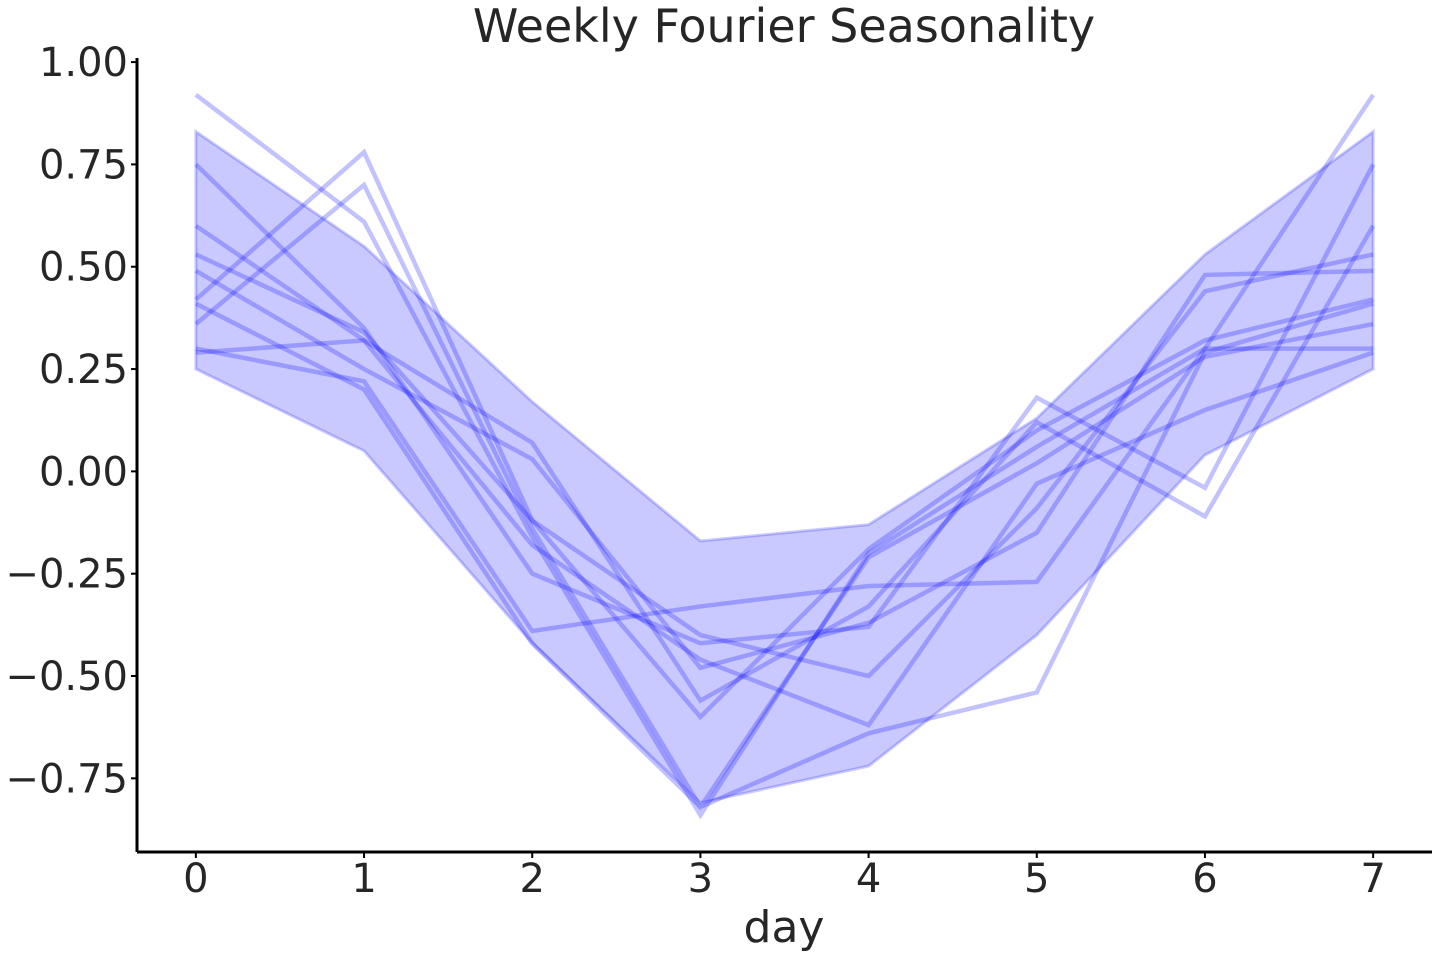 The width and height of the screenshot is (1440, 960). What do you see at coordinates (1204, 879) in the screenshot?
I see `x-tick-label: 6` at bounding box center [1204, 879].